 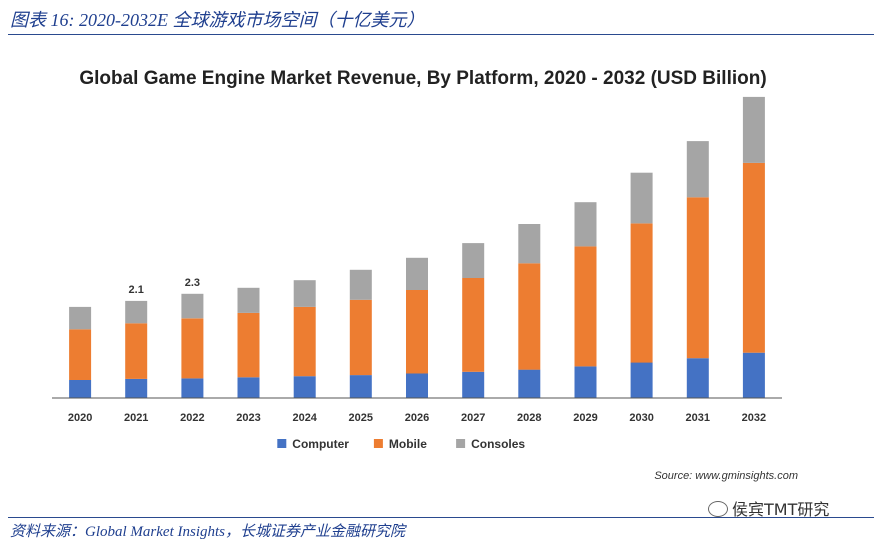 What do you see at coordinates (378, 443) in the screenshot?
I see `legend-swatch-mobile` at bounding box center [378, 443].